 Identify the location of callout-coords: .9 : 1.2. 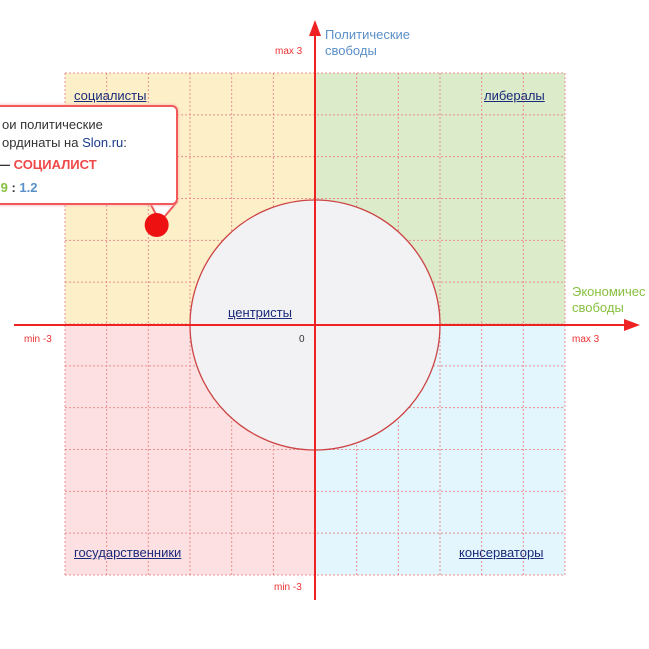
(18, 187).